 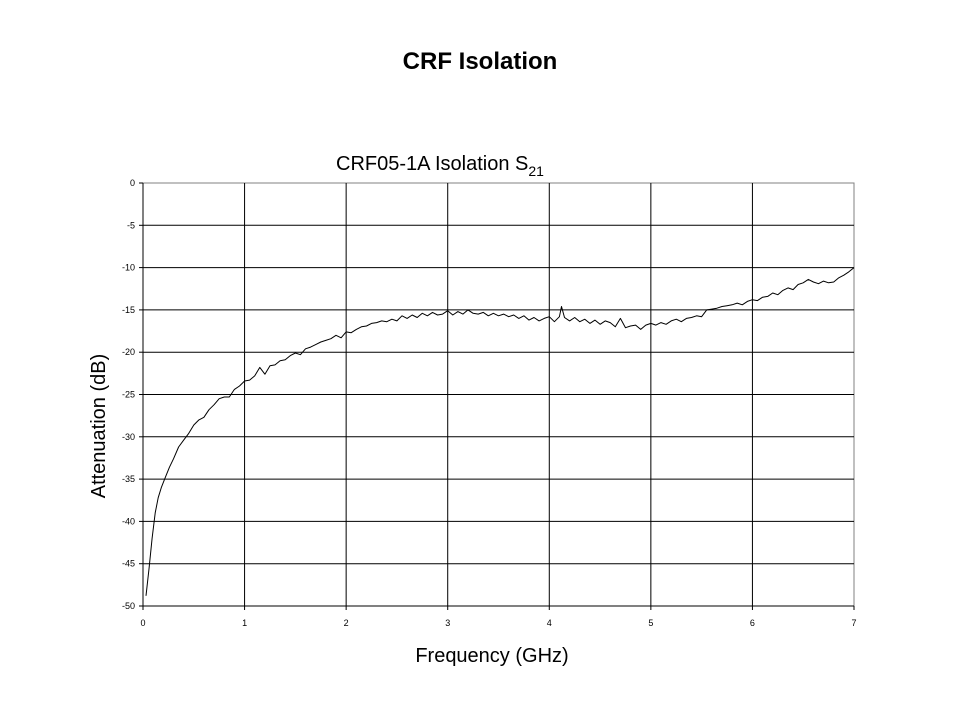 What do you see at coordinates (752, 623) in the screenshot?
I see `x-tick-label: 6` at bounding box center [752, 623].